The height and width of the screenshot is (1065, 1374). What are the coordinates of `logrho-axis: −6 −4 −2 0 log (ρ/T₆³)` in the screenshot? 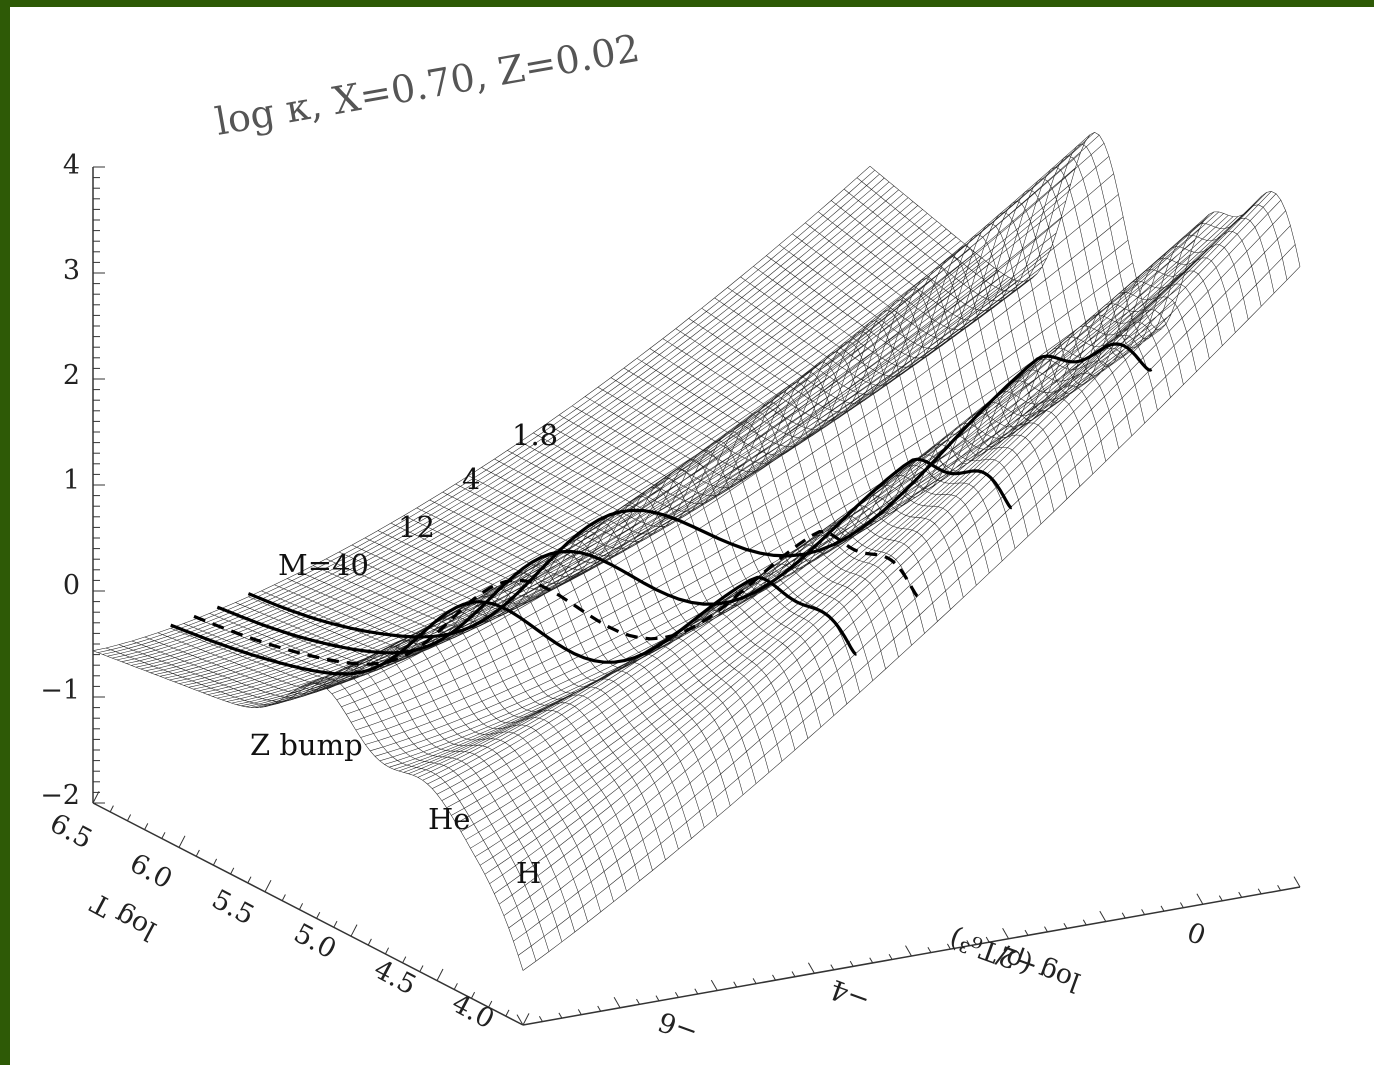 It's located at (908, 962).